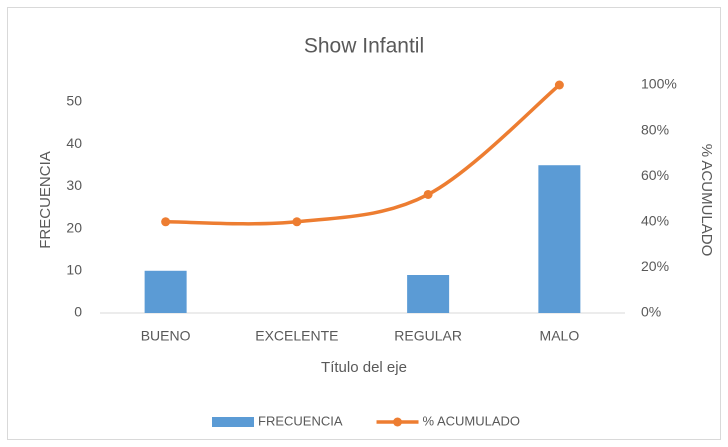 This screenshot has height=447, width=728. Describe the element at coordinates (166, 336) in the screenshot. I see `x-tick-label: BUENO` at that location.